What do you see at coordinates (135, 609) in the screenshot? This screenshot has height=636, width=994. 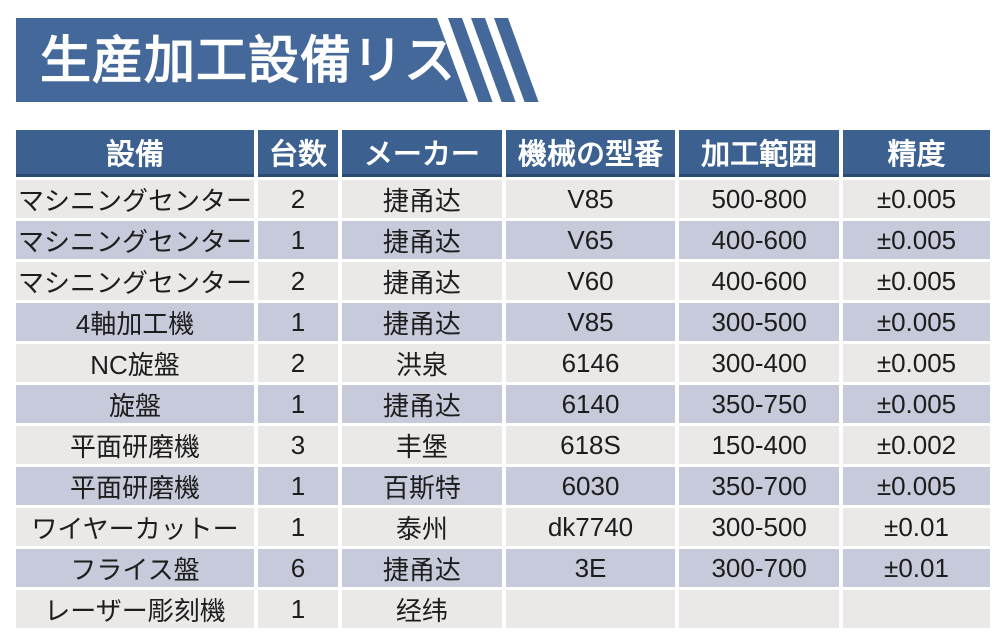 I see `cell-equipment: レーザー彫刻機` at bounding box center [135, 609].